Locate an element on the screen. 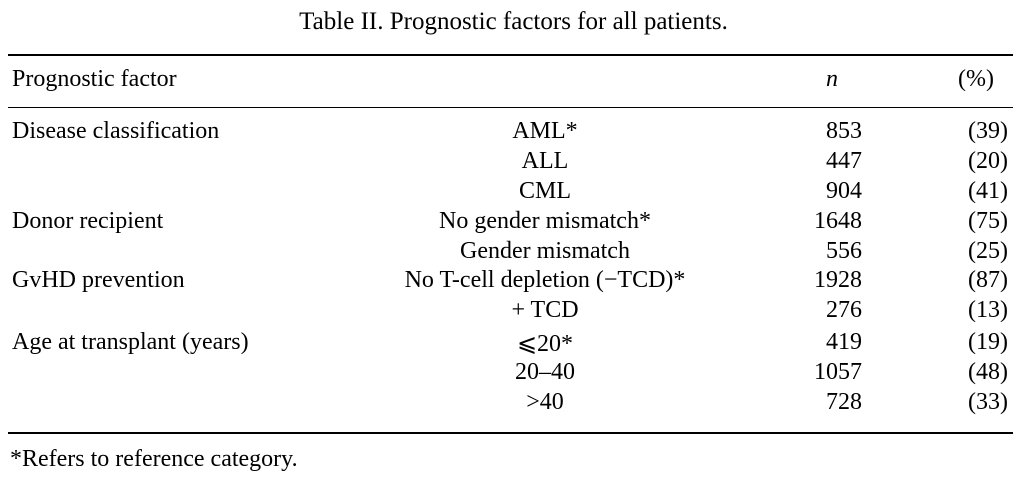 The width and height of the screenshot is (1027, 477). row-percent: (48) is located at coordinates (988, 372).